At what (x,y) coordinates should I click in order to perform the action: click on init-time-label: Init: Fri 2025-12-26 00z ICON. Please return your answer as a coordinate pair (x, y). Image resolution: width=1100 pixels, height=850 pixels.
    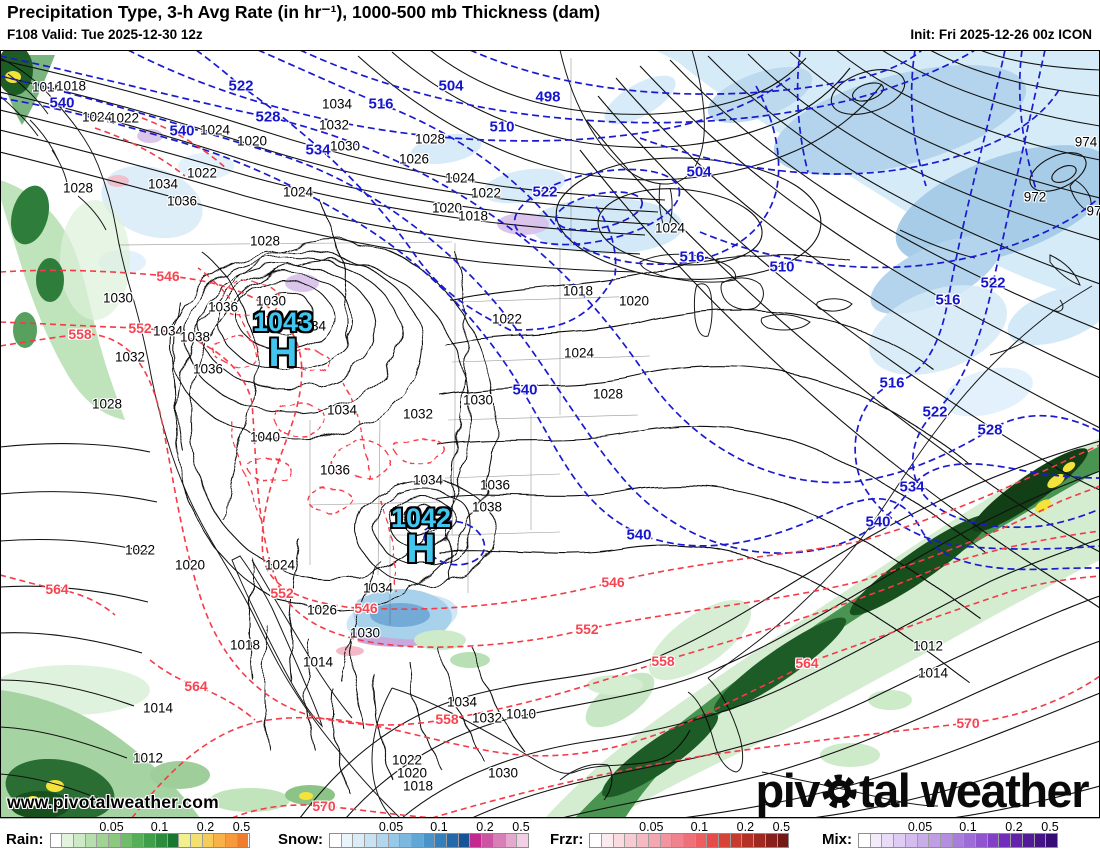
    Looking at the image, I should click on (1001, 34).